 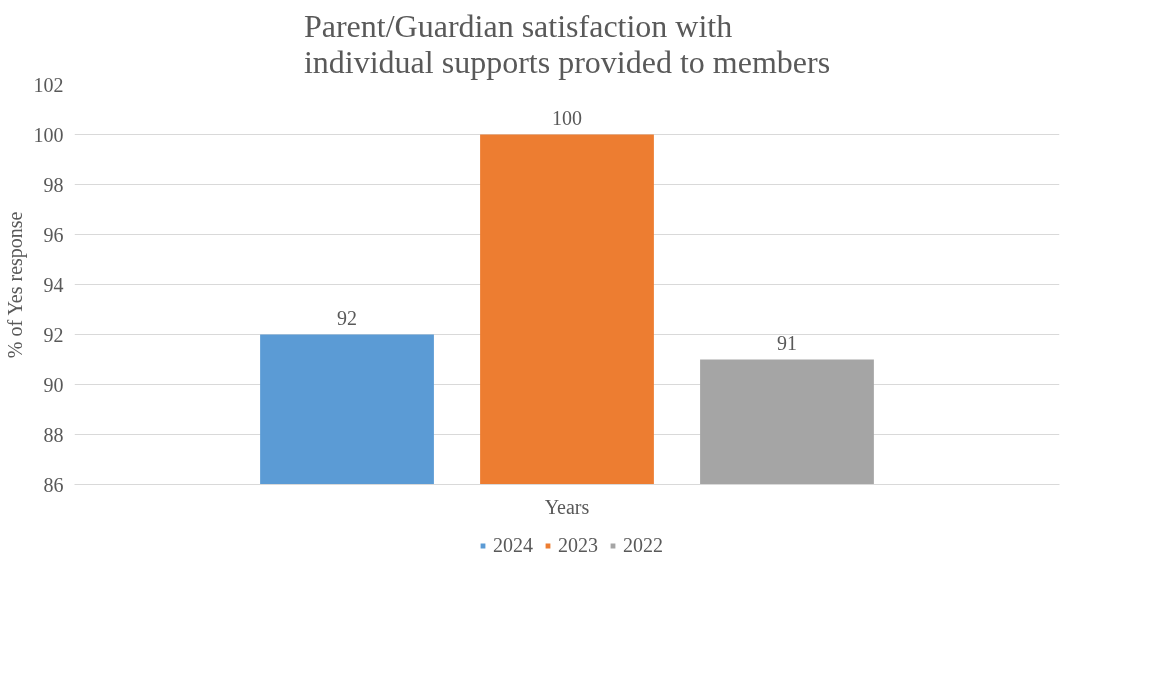 I want to click on legend-label: 2024, so click(x=513, y=545).